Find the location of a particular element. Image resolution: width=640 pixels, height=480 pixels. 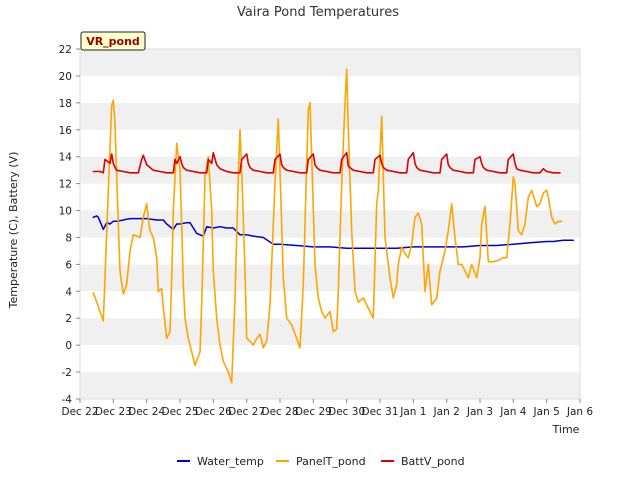

y-tick-label: 6 is located at coordinates (68, 265).